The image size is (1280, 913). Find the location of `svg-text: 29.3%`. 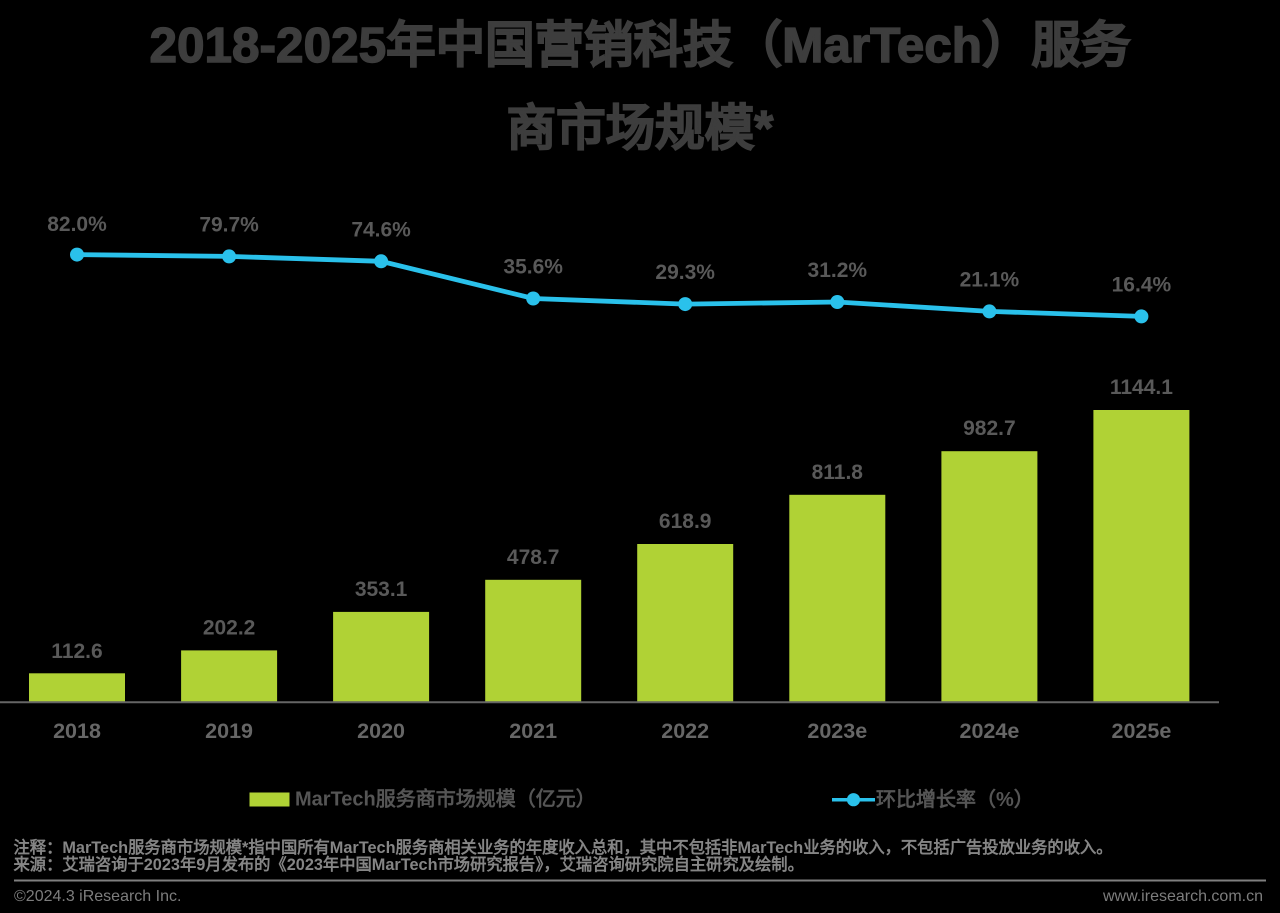

svg-text: 29.3% is located at coordinates (685, 272).